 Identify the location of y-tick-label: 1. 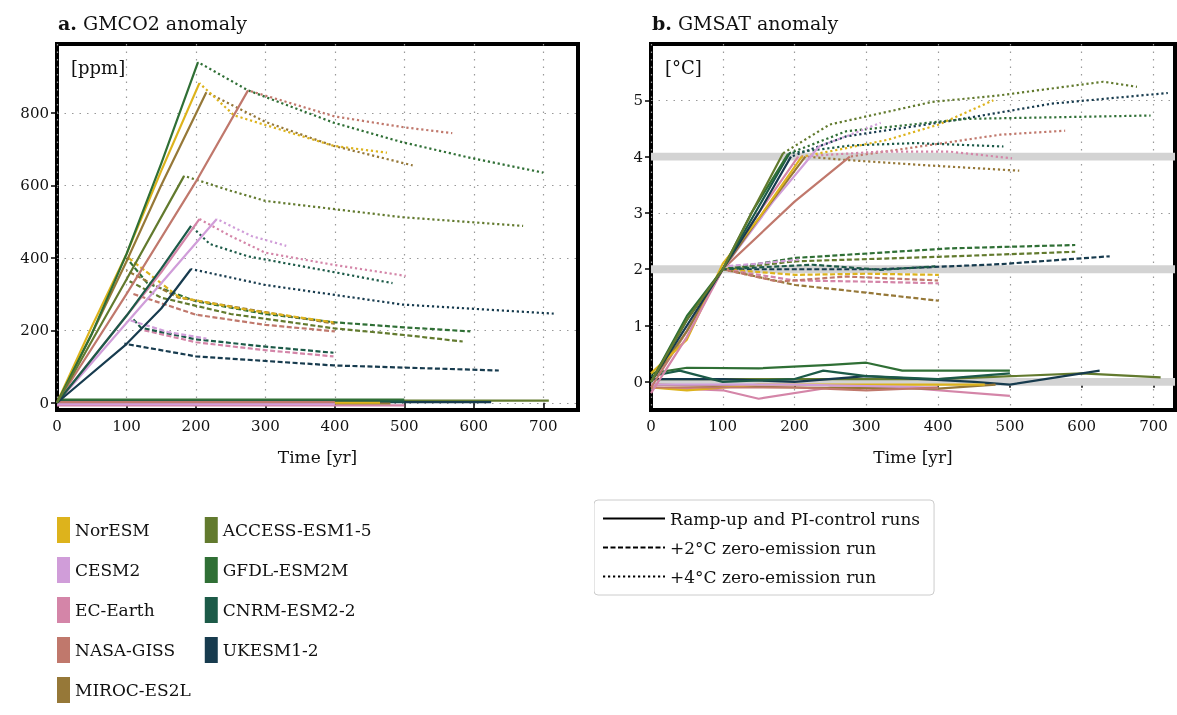
(638, 325).